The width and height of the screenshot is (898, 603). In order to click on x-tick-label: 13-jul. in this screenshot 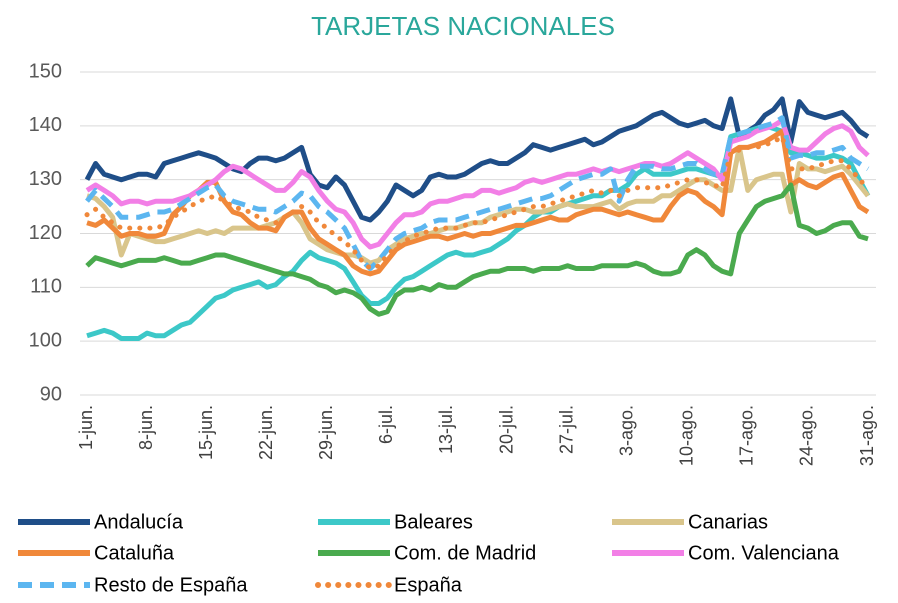, I will do `click(446, 429)`.